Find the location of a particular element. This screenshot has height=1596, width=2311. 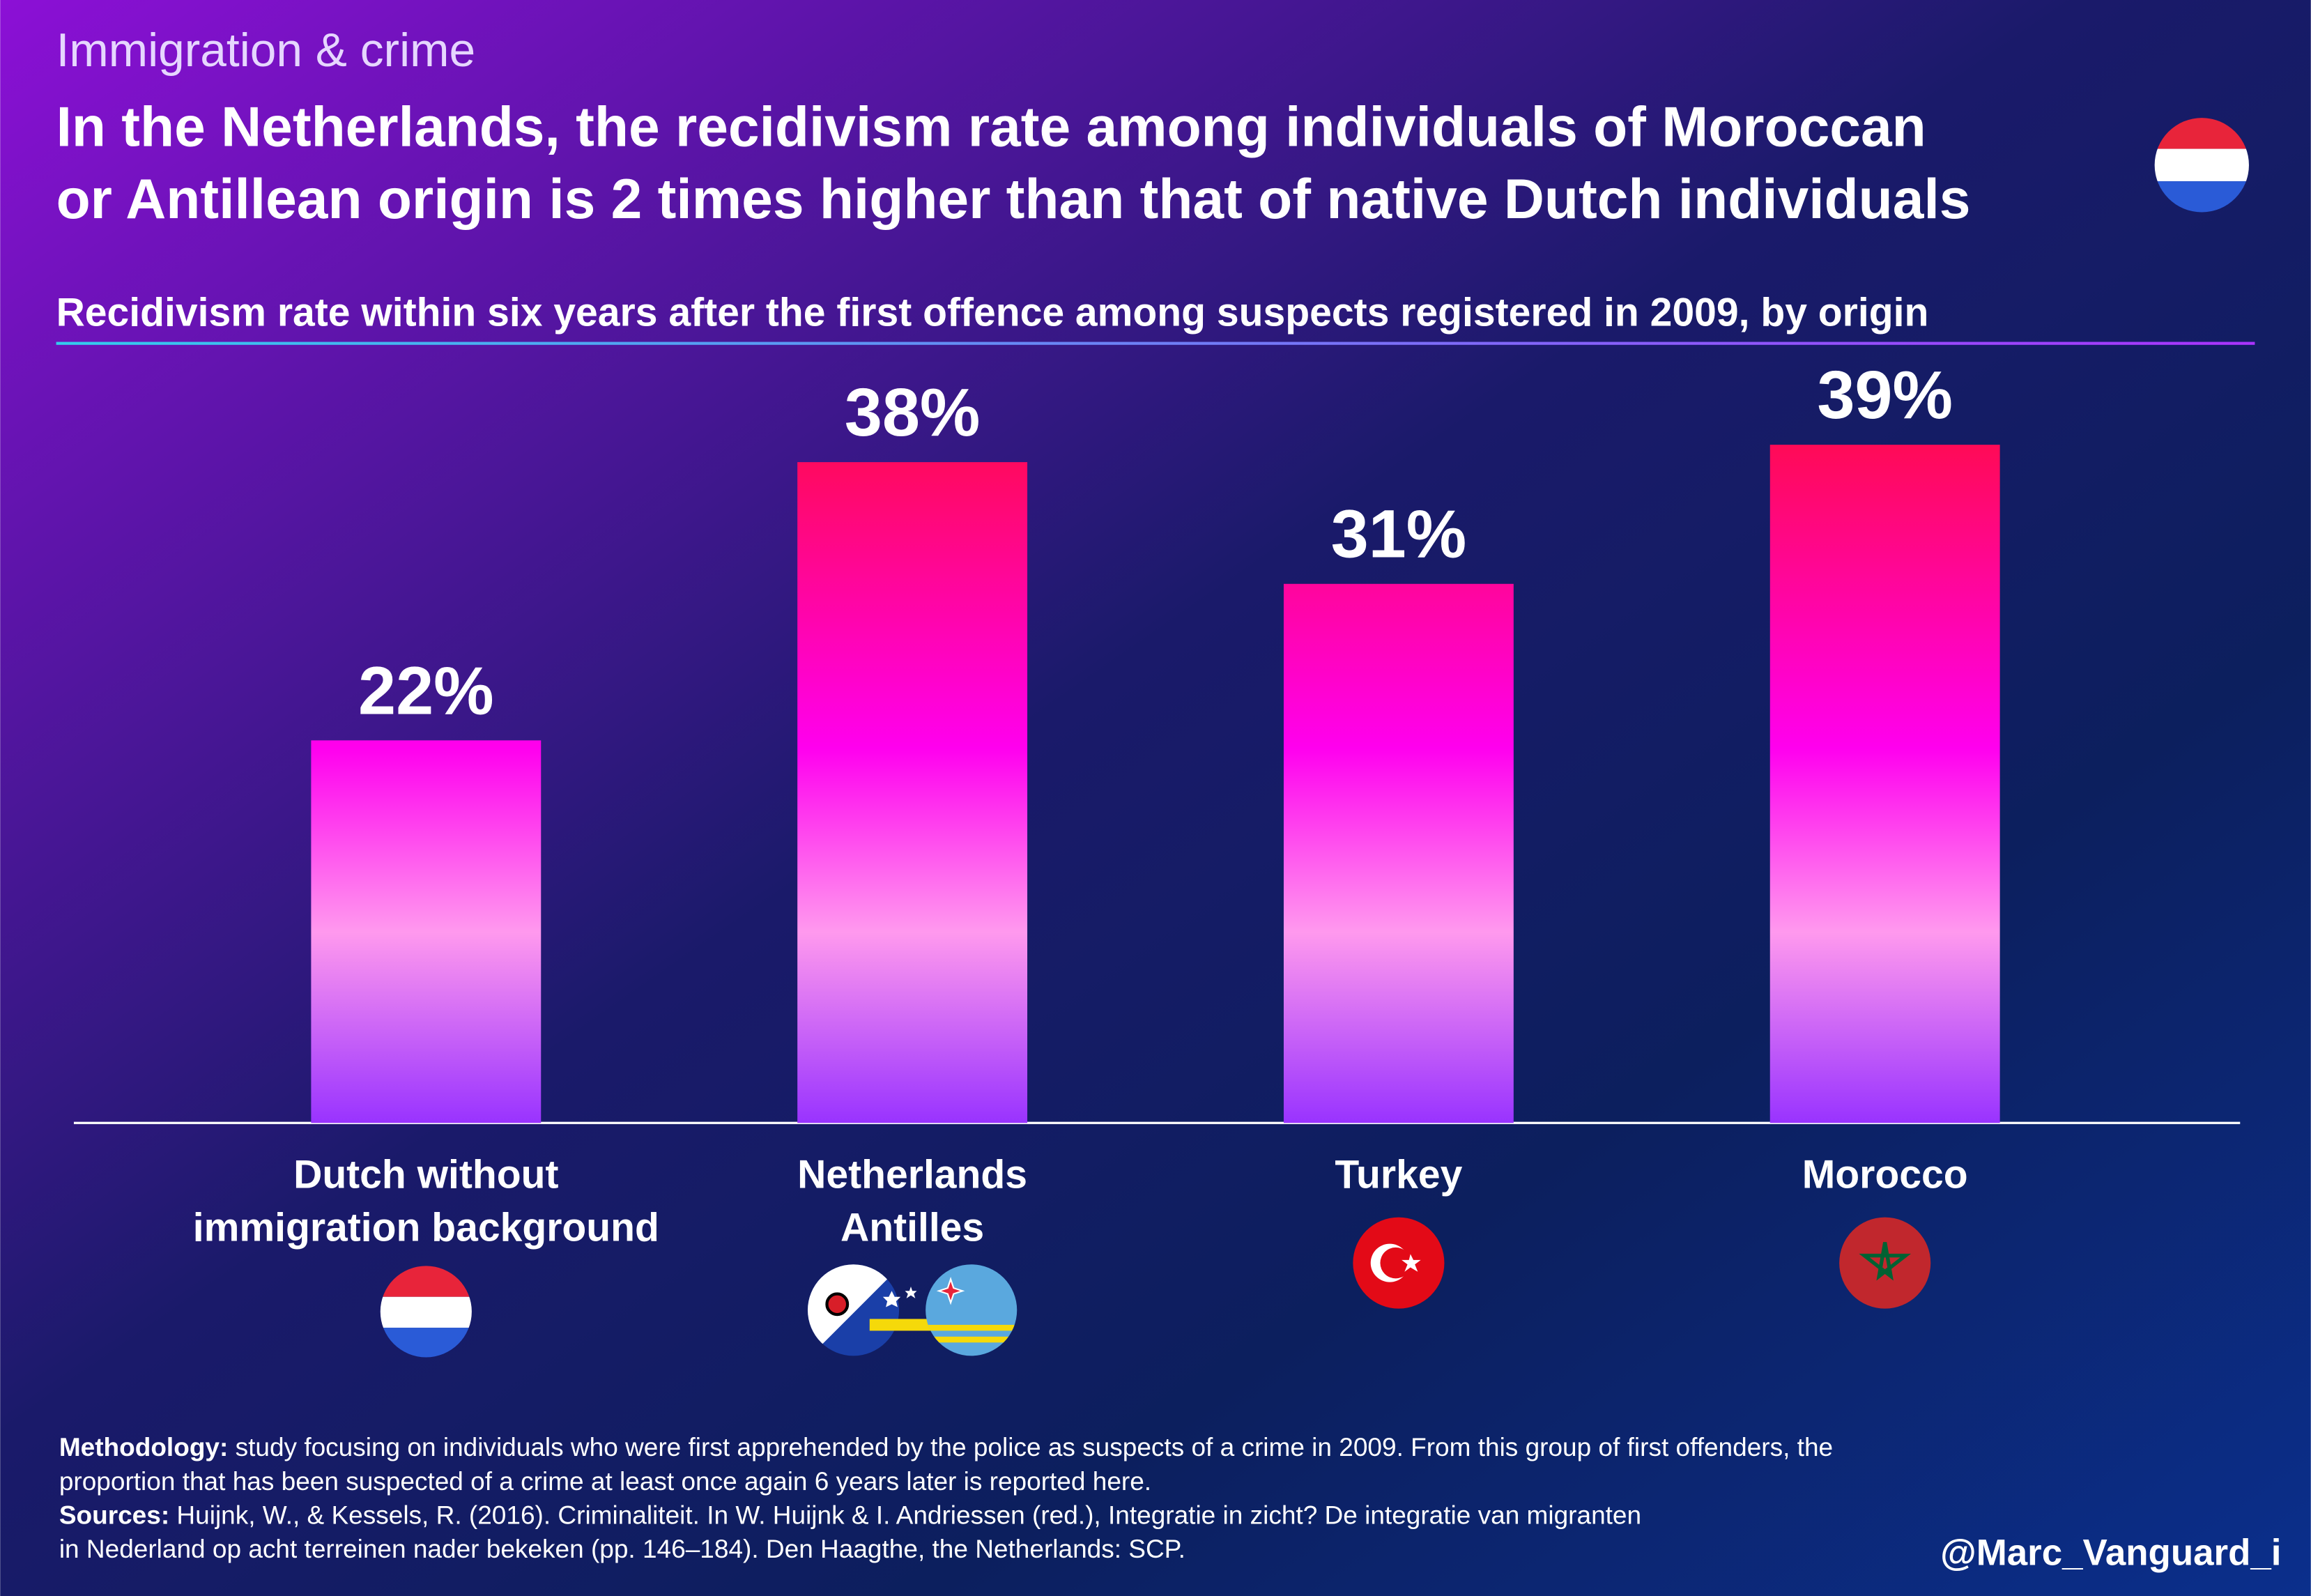

subtitle-rule is located at coordinates (1155, 343).